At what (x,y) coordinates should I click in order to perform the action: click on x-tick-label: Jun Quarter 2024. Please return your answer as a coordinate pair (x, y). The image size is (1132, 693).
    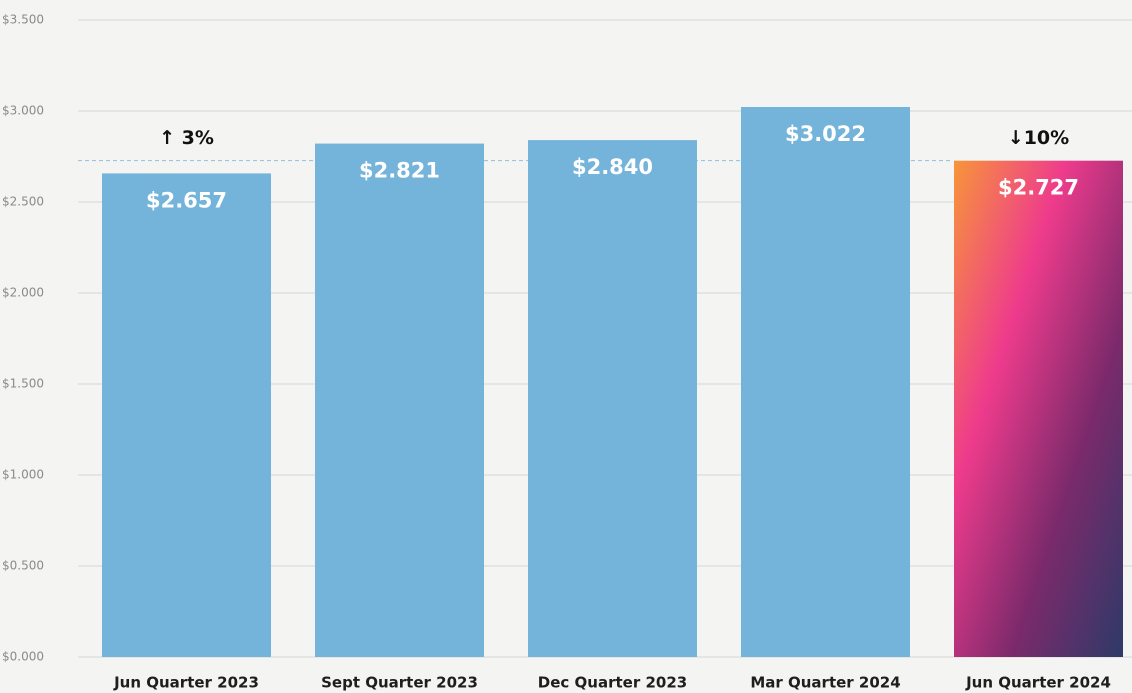
    Looking at the image, I should click on (1038, 683).